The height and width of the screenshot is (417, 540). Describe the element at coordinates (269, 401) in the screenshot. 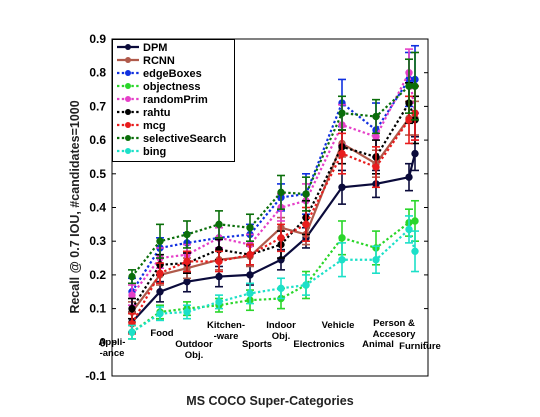

I see `x-axis-label: MS COCO Super-Categories` at that location.